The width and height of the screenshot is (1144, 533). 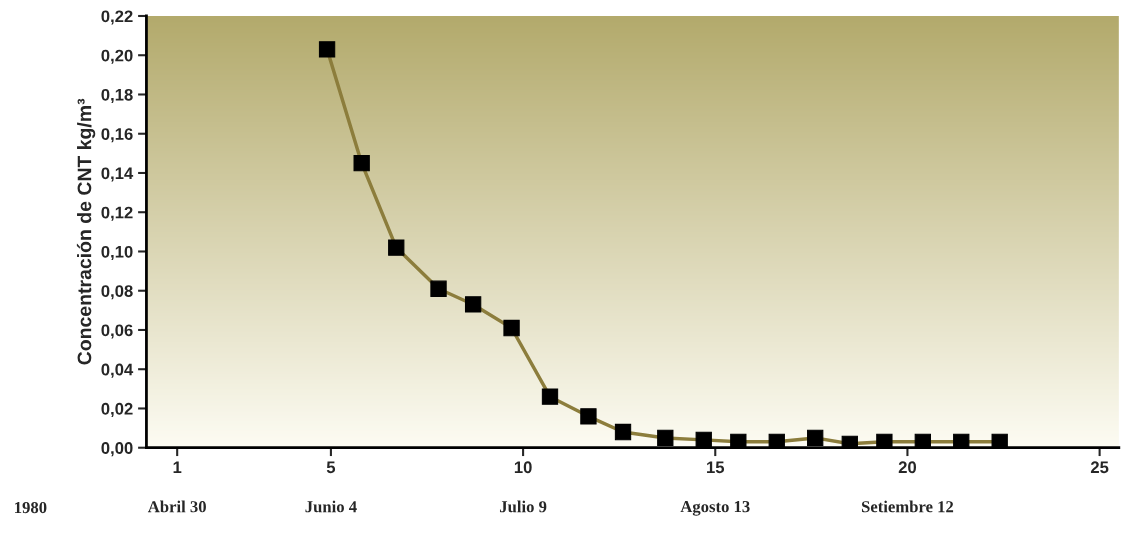 I want to click on y-tick-label: 0,06, so click(x=117, y=331).